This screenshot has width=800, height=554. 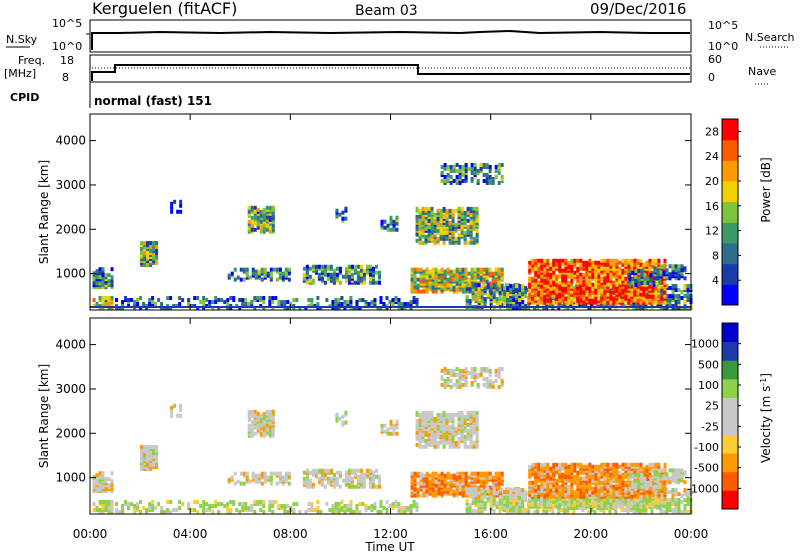 What do you see at coordinates (766, 189) in the screenshot?
I see `power-colorbar-label: Power [dB]` at bounding box center [766, 189].